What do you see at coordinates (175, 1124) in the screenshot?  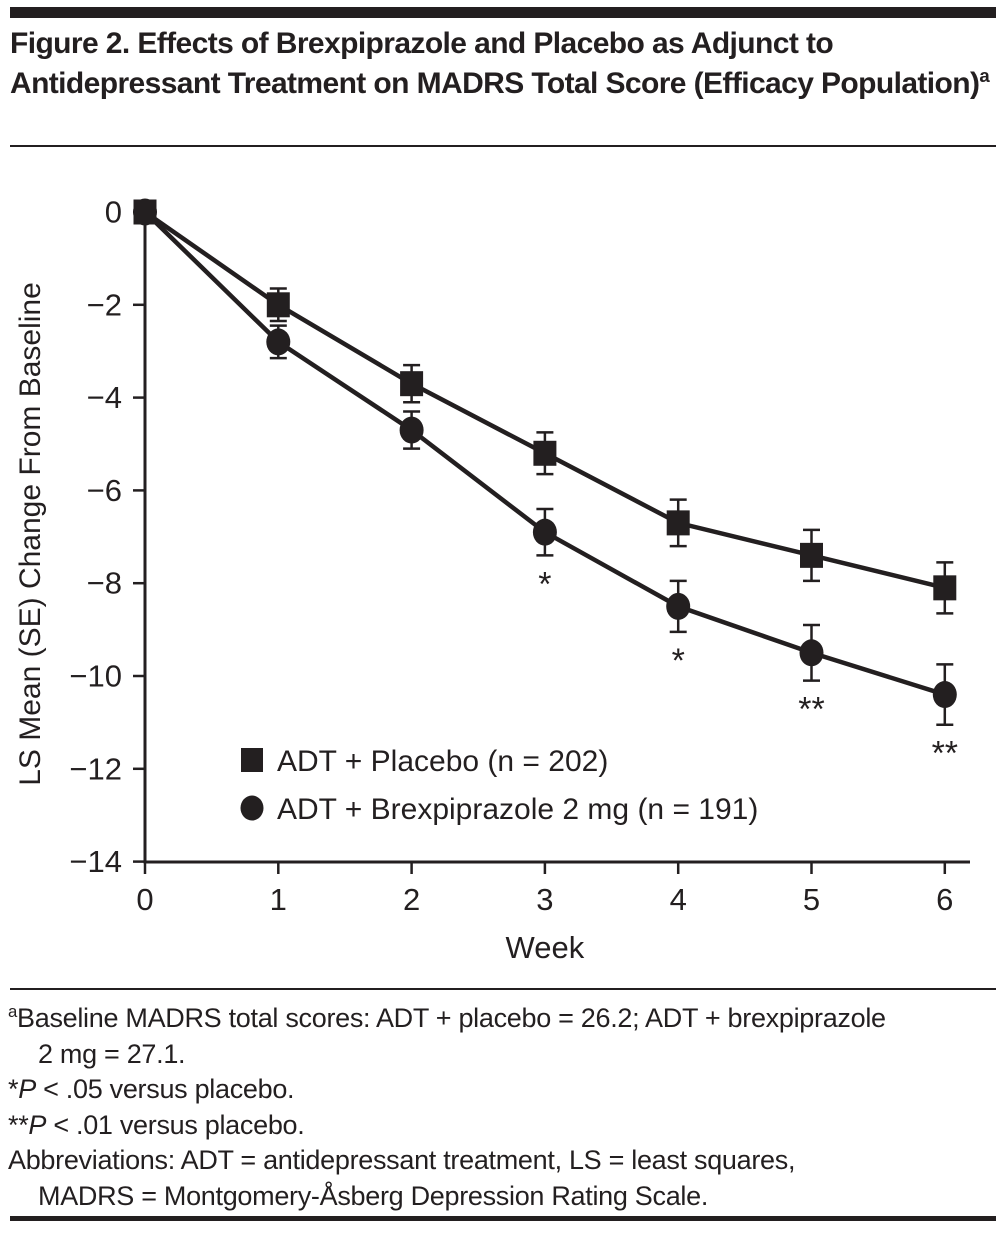 I see `footnote-p01-text: < .01 versus placebo.` at bounding box center [175, 1124].